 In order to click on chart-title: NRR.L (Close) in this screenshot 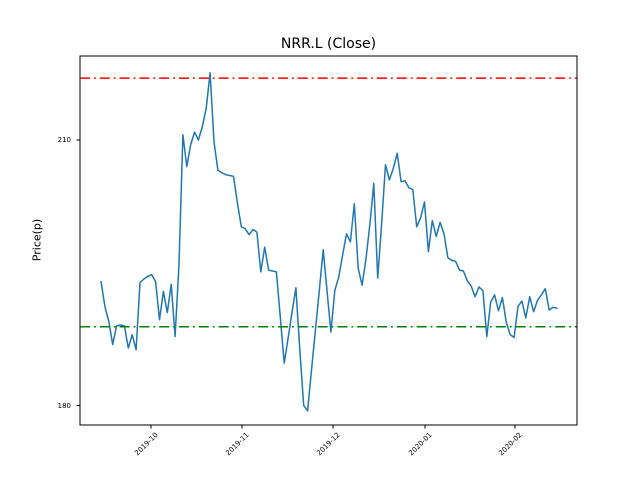, I will do `click(328, 44)`.